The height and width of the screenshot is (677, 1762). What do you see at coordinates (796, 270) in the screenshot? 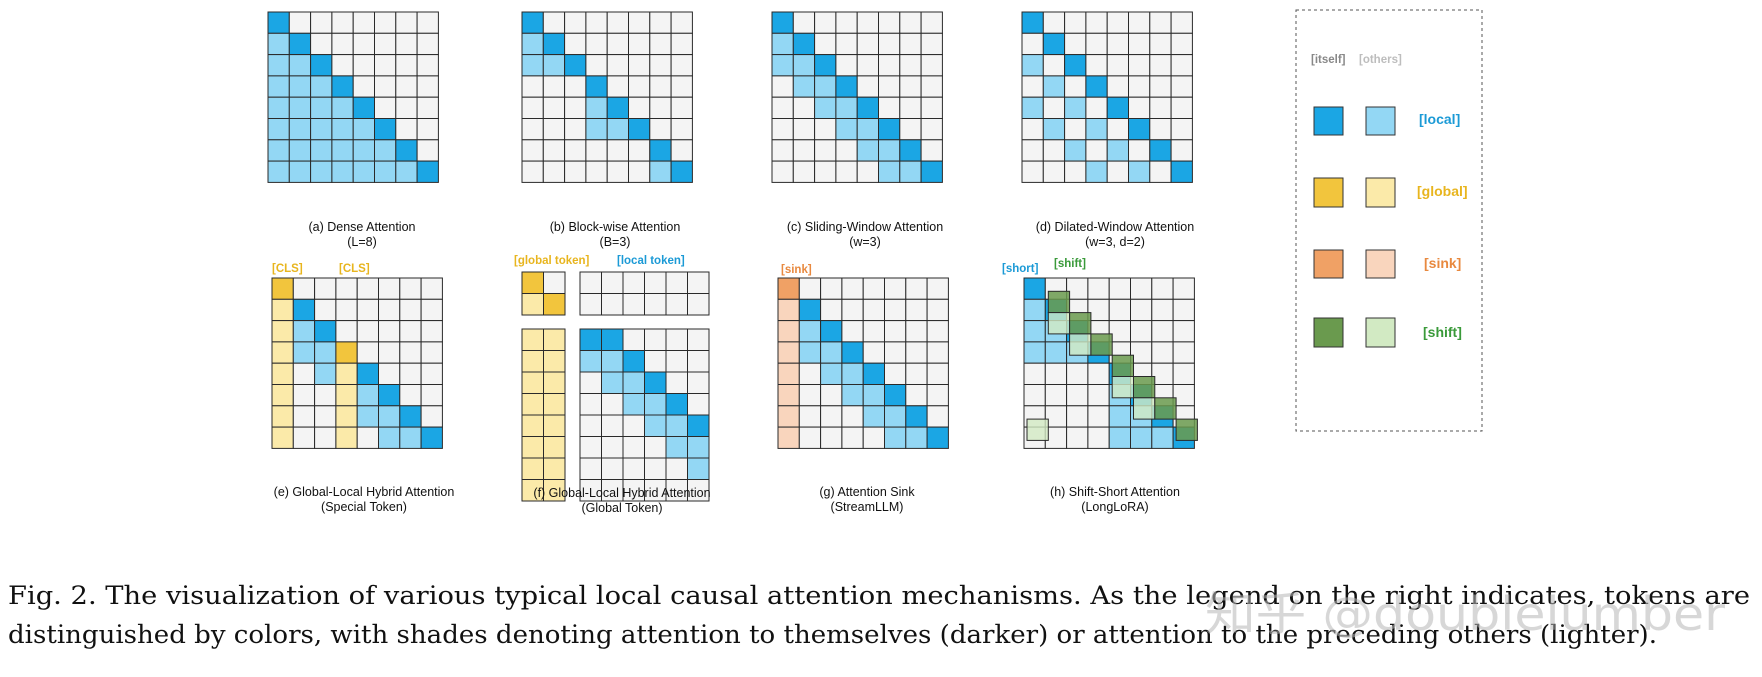
I see `tag-sink: [sink]` at bounding box center [796, 270].